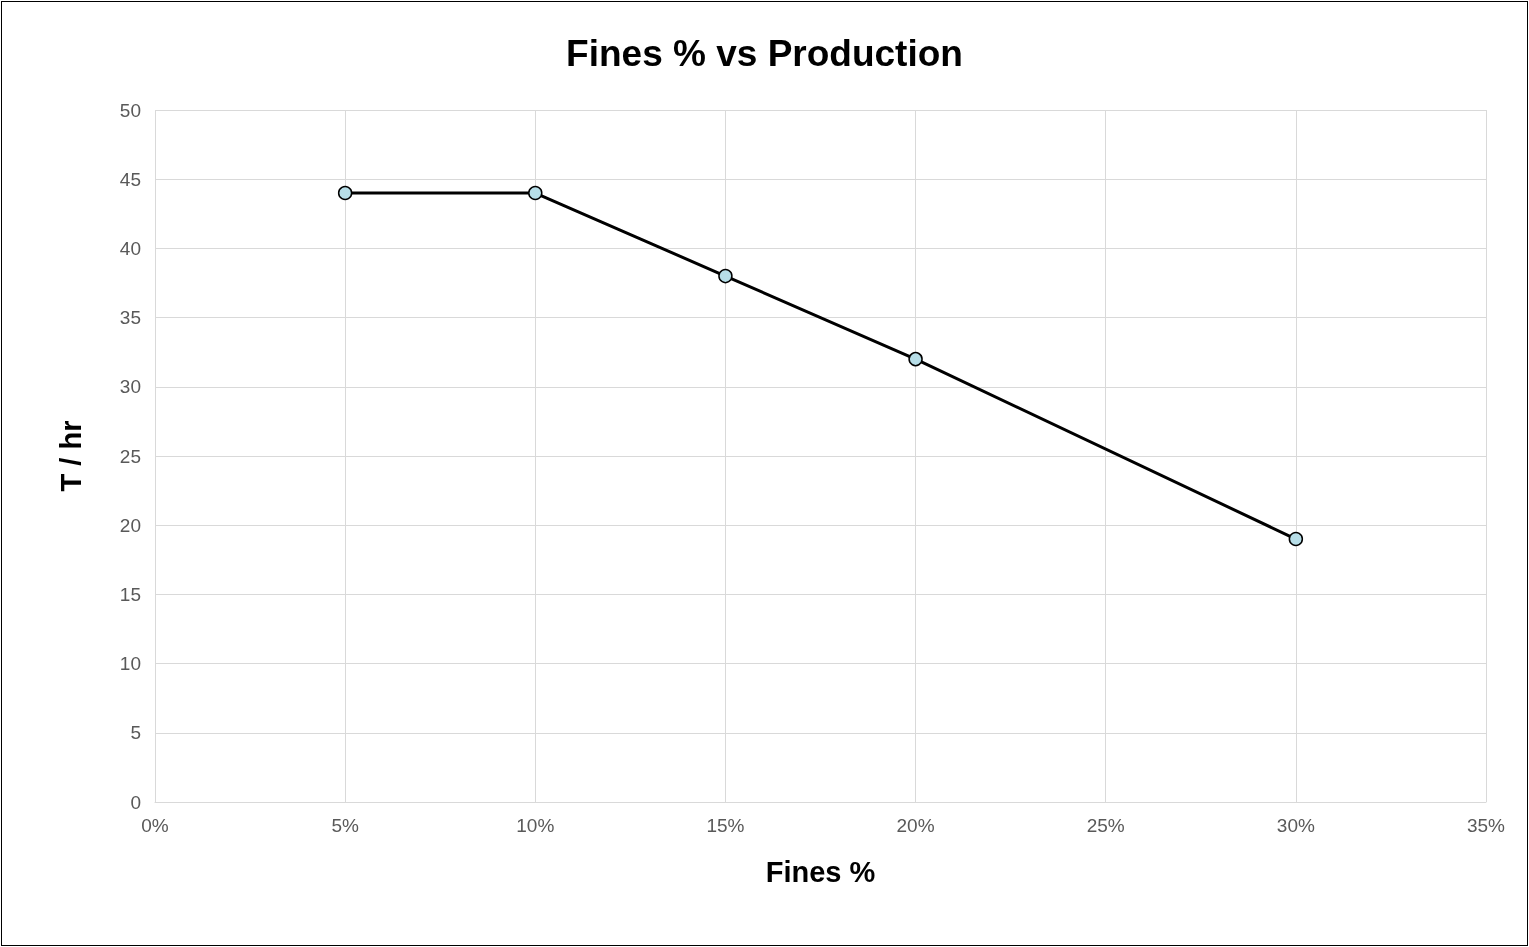 The width and height of the screenshot is (1529, 947). What do you see at coordinates (135, 733) in the screenshot?
I see `y-tick-label: 5` at bounding box center [135, 733].